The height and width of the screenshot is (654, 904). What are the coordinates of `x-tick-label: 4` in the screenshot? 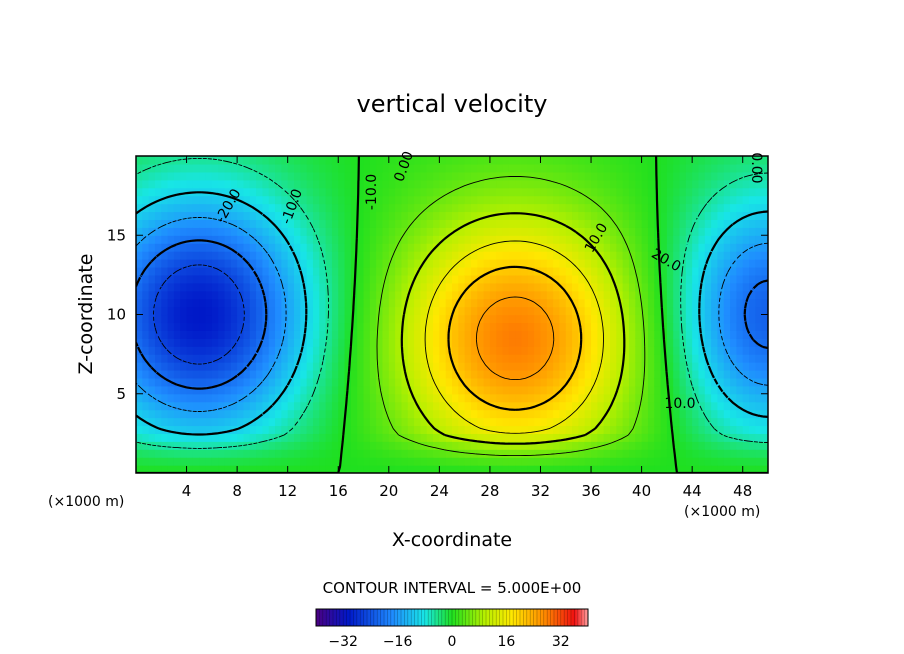 It's located at (187, 491).